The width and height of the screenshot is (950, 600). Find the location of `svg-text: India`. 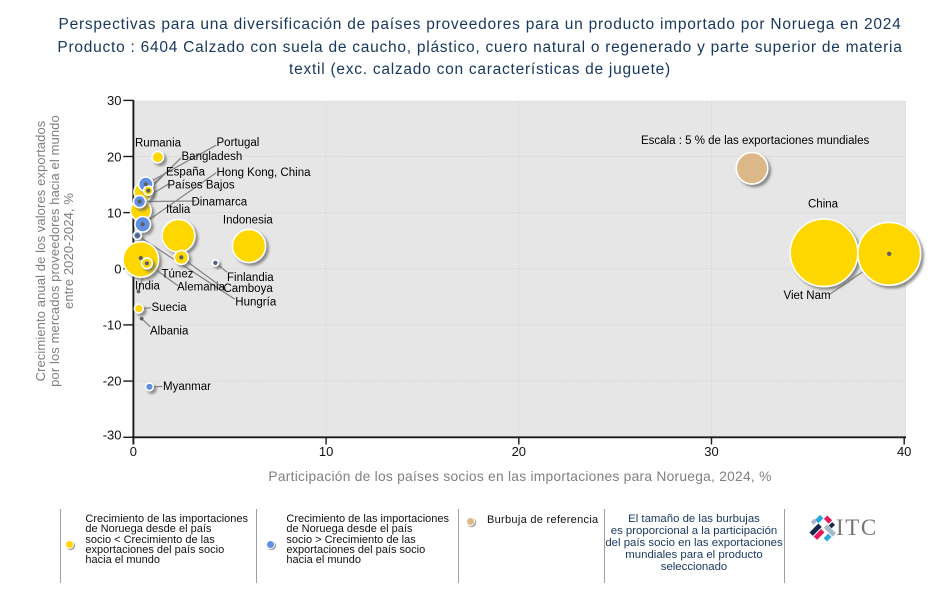

svg-text: India is located at coordinates (148, 287).